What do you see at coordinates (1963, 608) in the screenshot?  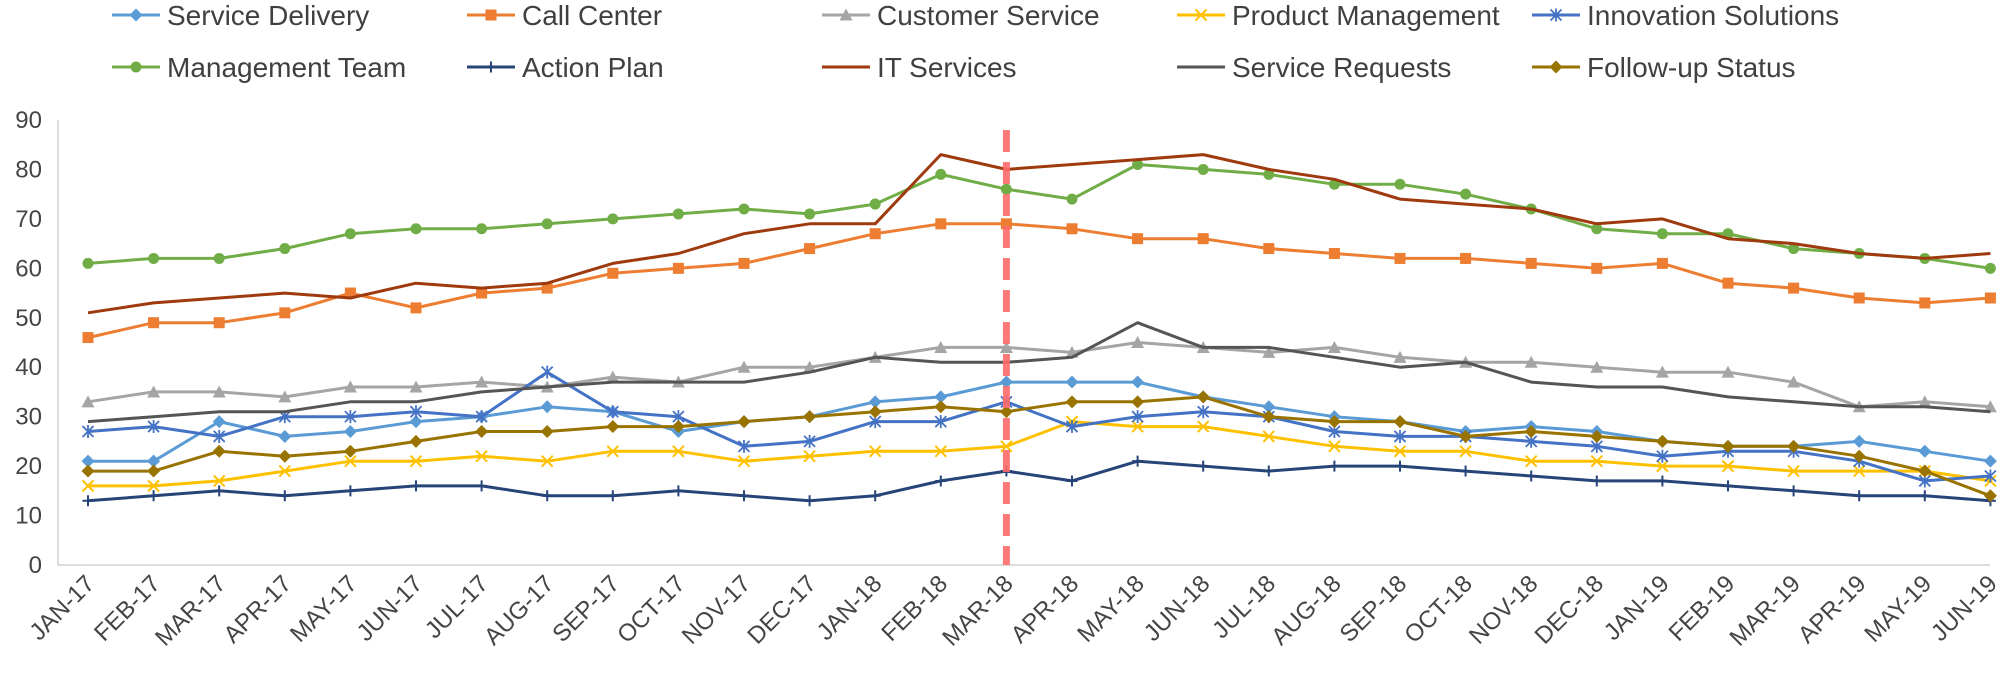 I see `x-tick-label: JUN-19` at bounding box center [1963, 608].